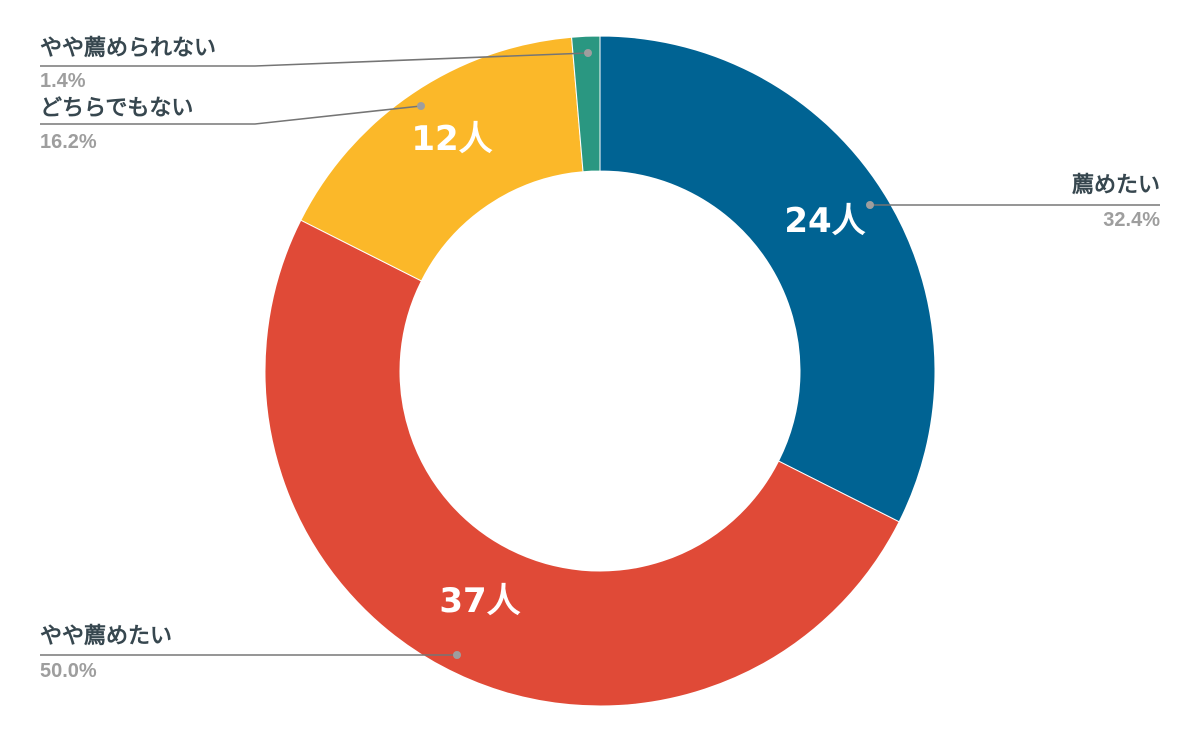 This screenshot has height=742, width=1200. I want to click on slice-label-3: どちらでもない, so click(116, 108).